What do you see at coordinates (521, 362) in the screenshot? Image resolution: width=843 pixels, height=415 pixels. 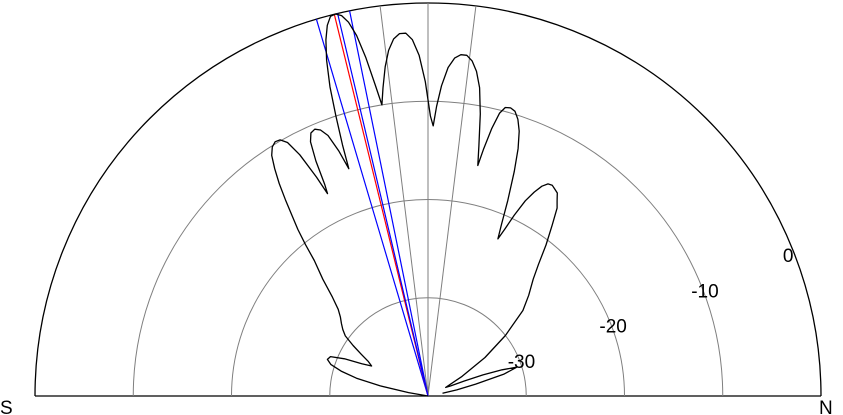 I see `ring-tick-label: -30` at bounding box center [521, 362].